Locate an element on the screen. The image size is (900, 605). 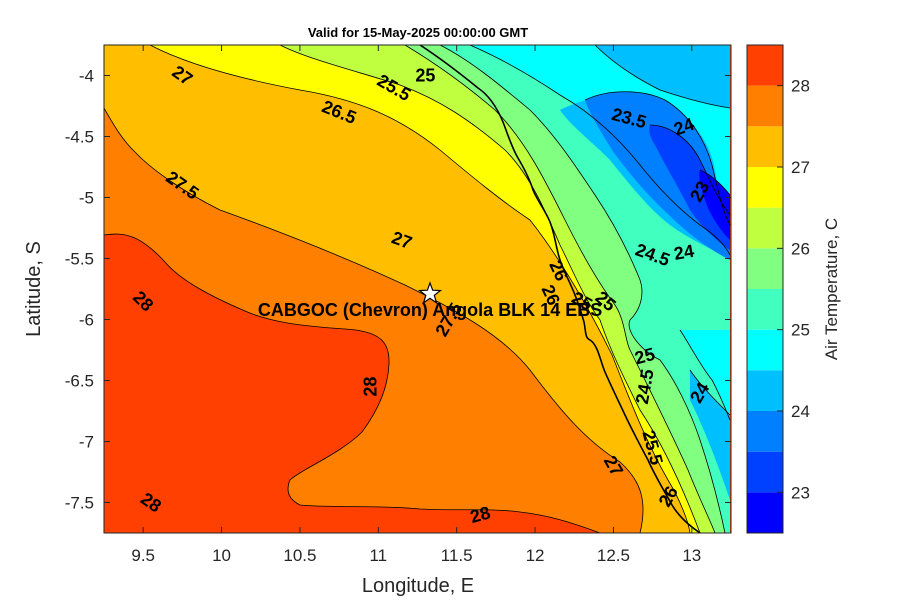
colorbar-tick-label: 26 is located at coordinates (800, 248).